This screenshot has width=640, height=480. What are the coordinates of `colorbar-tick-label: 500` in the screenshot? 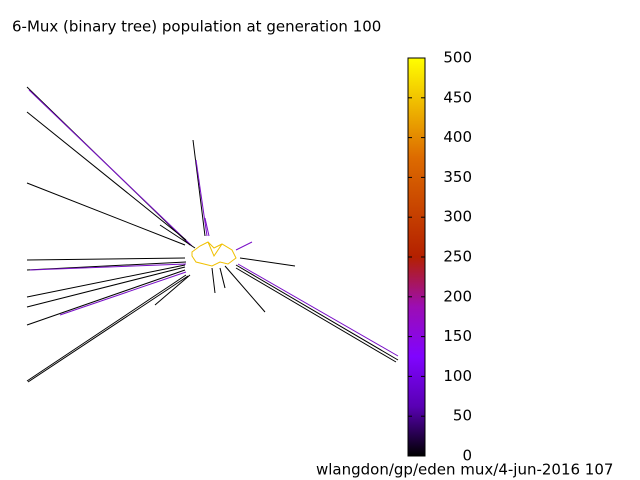 It's located at (457, 58).